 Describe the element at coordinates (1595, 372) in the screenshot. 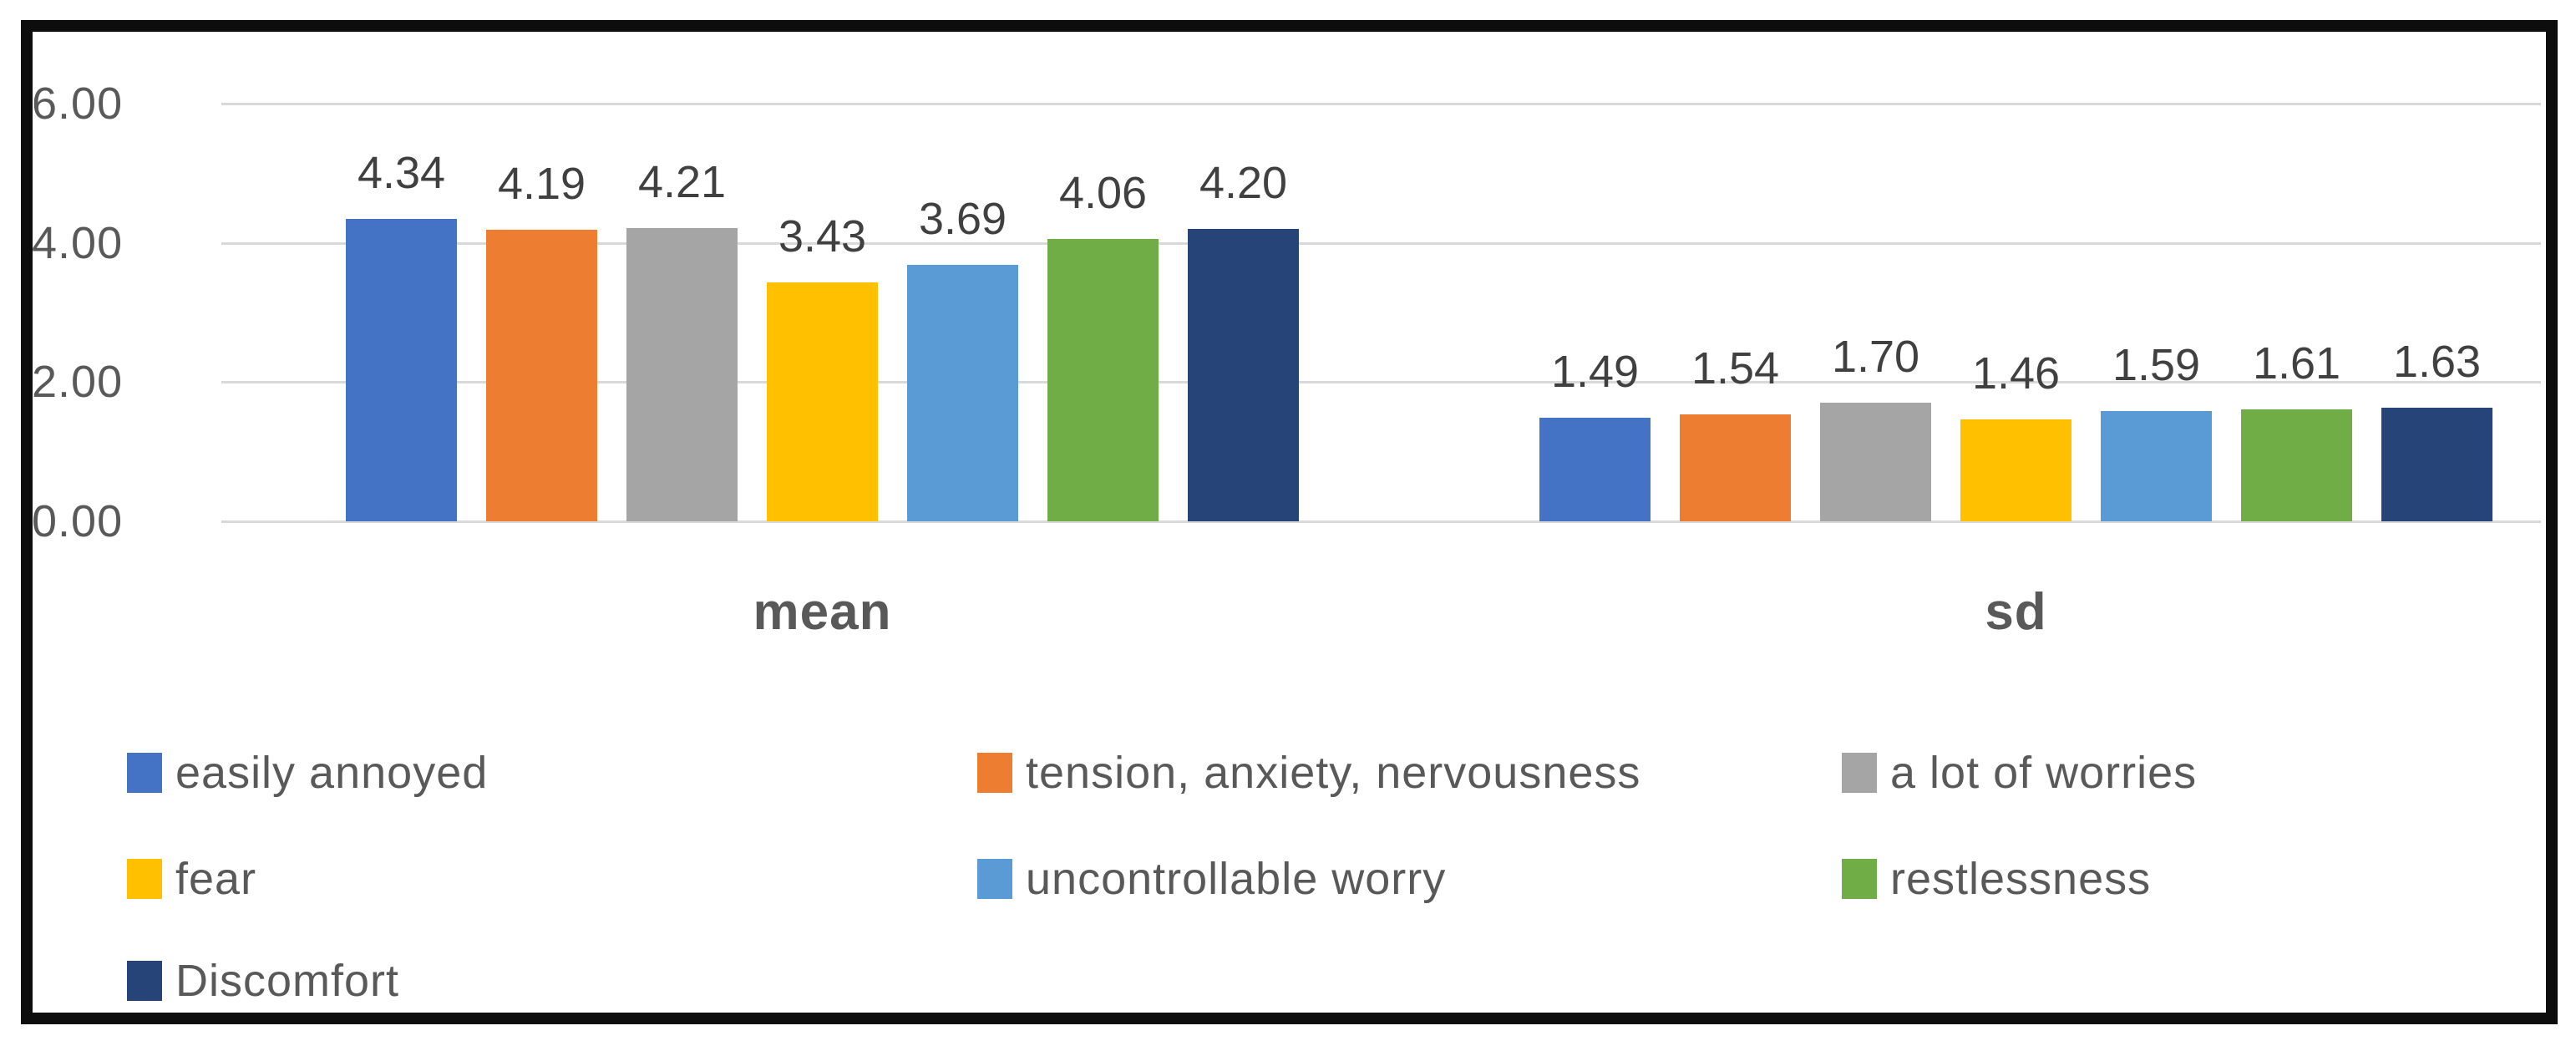

I see `value-label-sd-0: 1.49` at that location.